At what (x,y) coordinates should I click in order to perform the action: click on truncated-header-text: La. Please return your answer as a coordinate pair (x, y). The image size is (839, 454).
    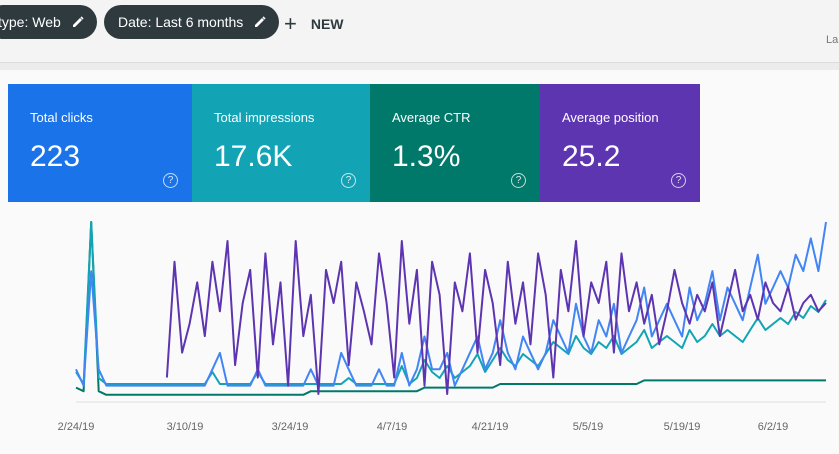
    Looking at the image, I should click on (832, 40).